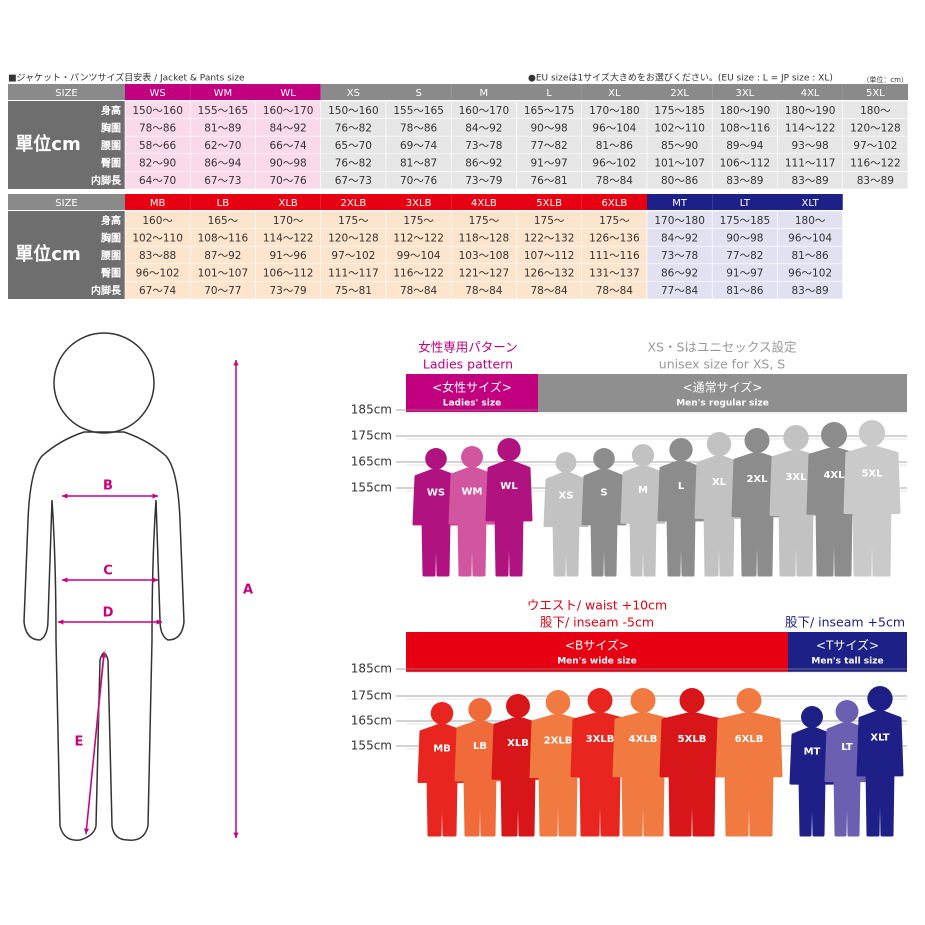 Image resolution: width=925 pixels, height=925 pixels. Describe the element at coordinates (353, 291) in the screenshot. I see `cell-value: 75～81` at that location.